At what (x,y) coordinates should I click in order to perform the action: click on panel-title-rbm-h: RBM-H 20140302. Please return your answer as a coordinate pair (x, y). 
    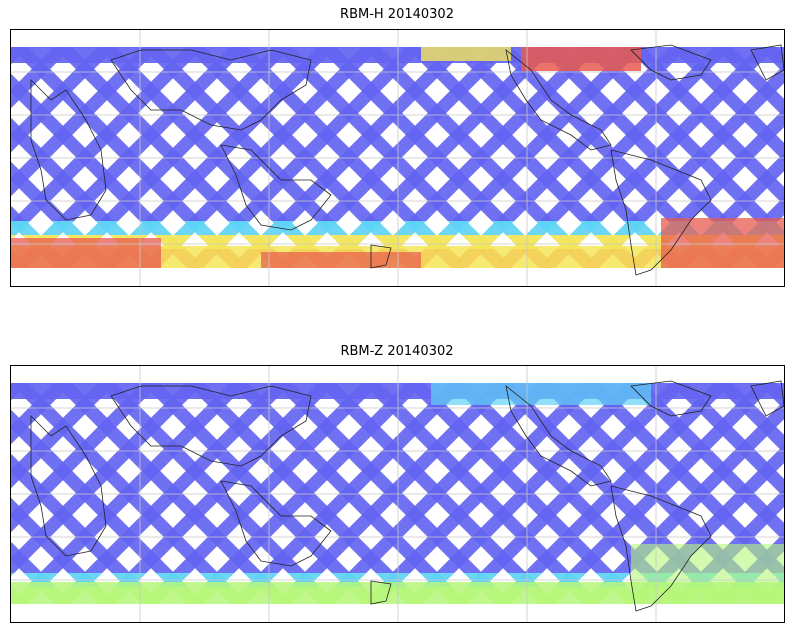
    Looking at the image, I should click on (397, 14).